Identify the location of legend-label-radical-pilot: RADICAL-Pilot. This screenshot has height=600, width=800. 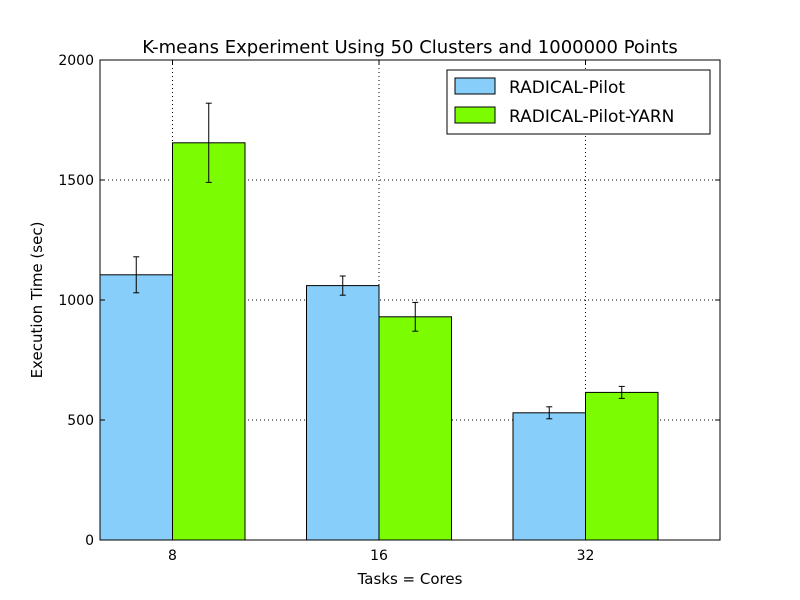
(567, 88).